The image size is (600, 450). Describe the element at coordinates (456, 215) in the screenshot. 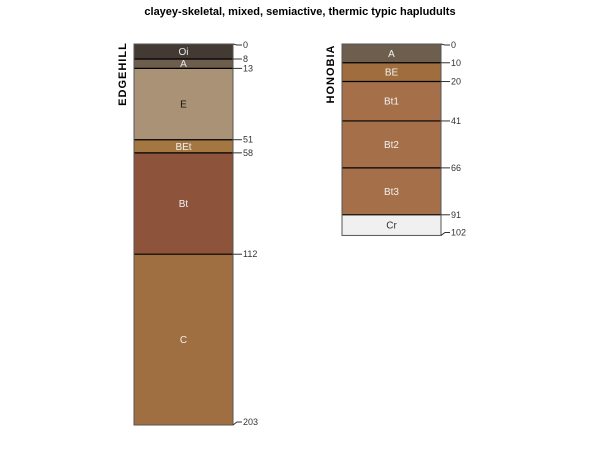

I see `depth-label: 91` at that location.